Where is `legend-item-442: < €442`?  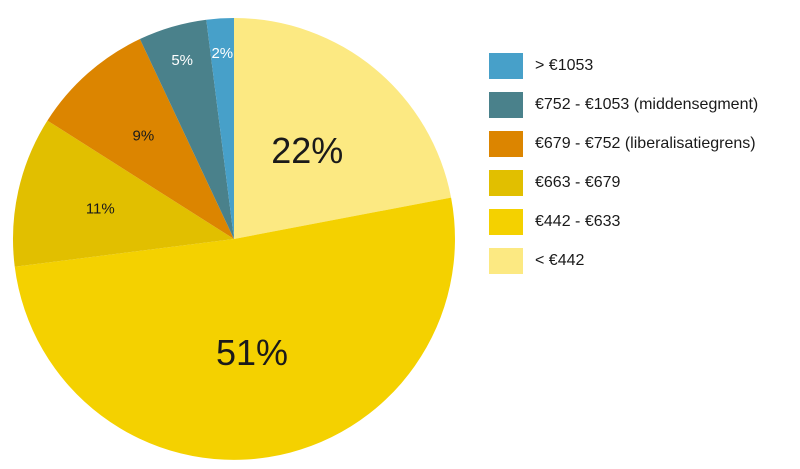
legend-item-442: < €442 is located at coordinates (623, 261).